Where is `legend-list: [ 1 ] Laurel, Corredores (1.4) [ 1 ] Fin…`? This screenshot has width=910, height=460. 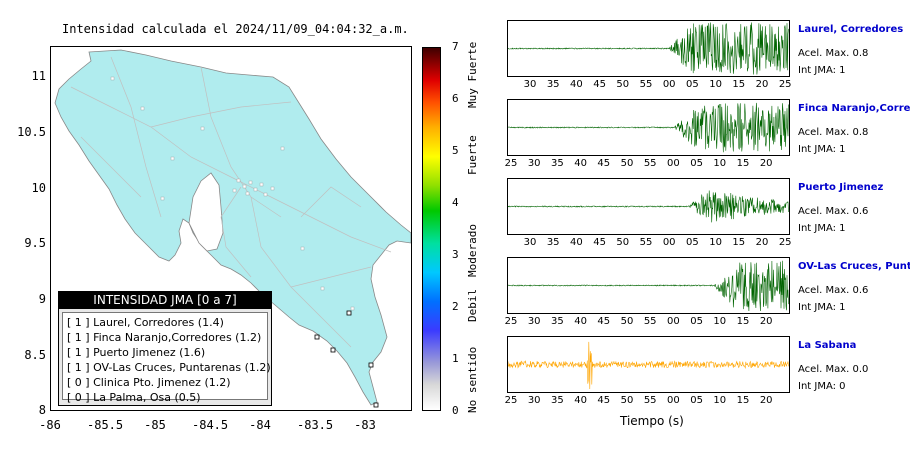 legend-list: [ 1 ] Laurel, Corredores (1.4) [ 1 ] Fin… is located at coordinates (166, 358).